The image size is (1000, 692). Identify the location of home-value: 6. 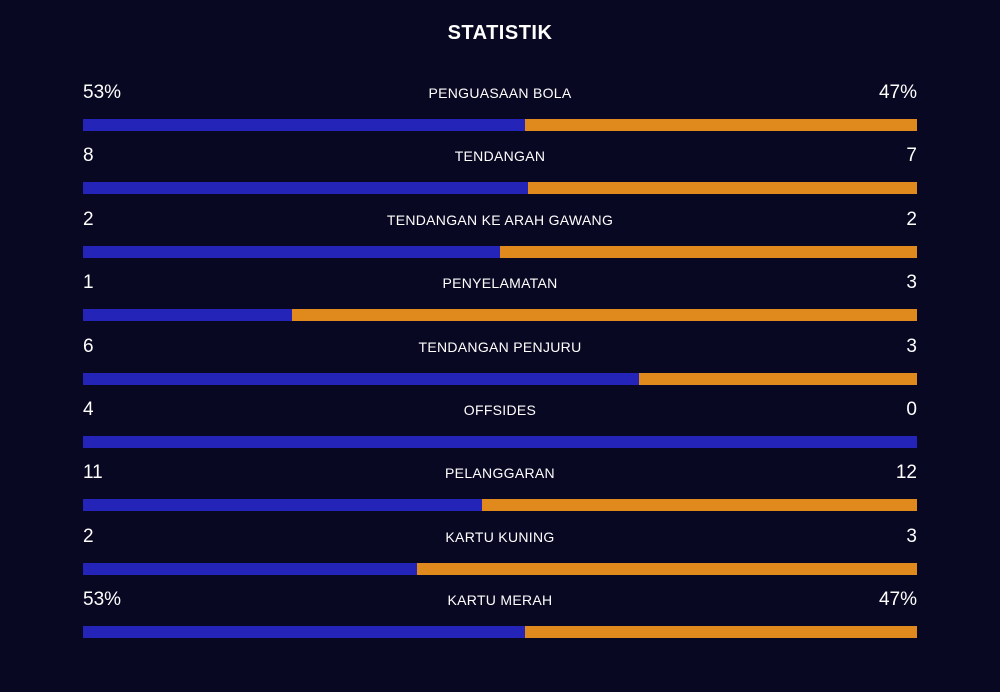
(88, 346).